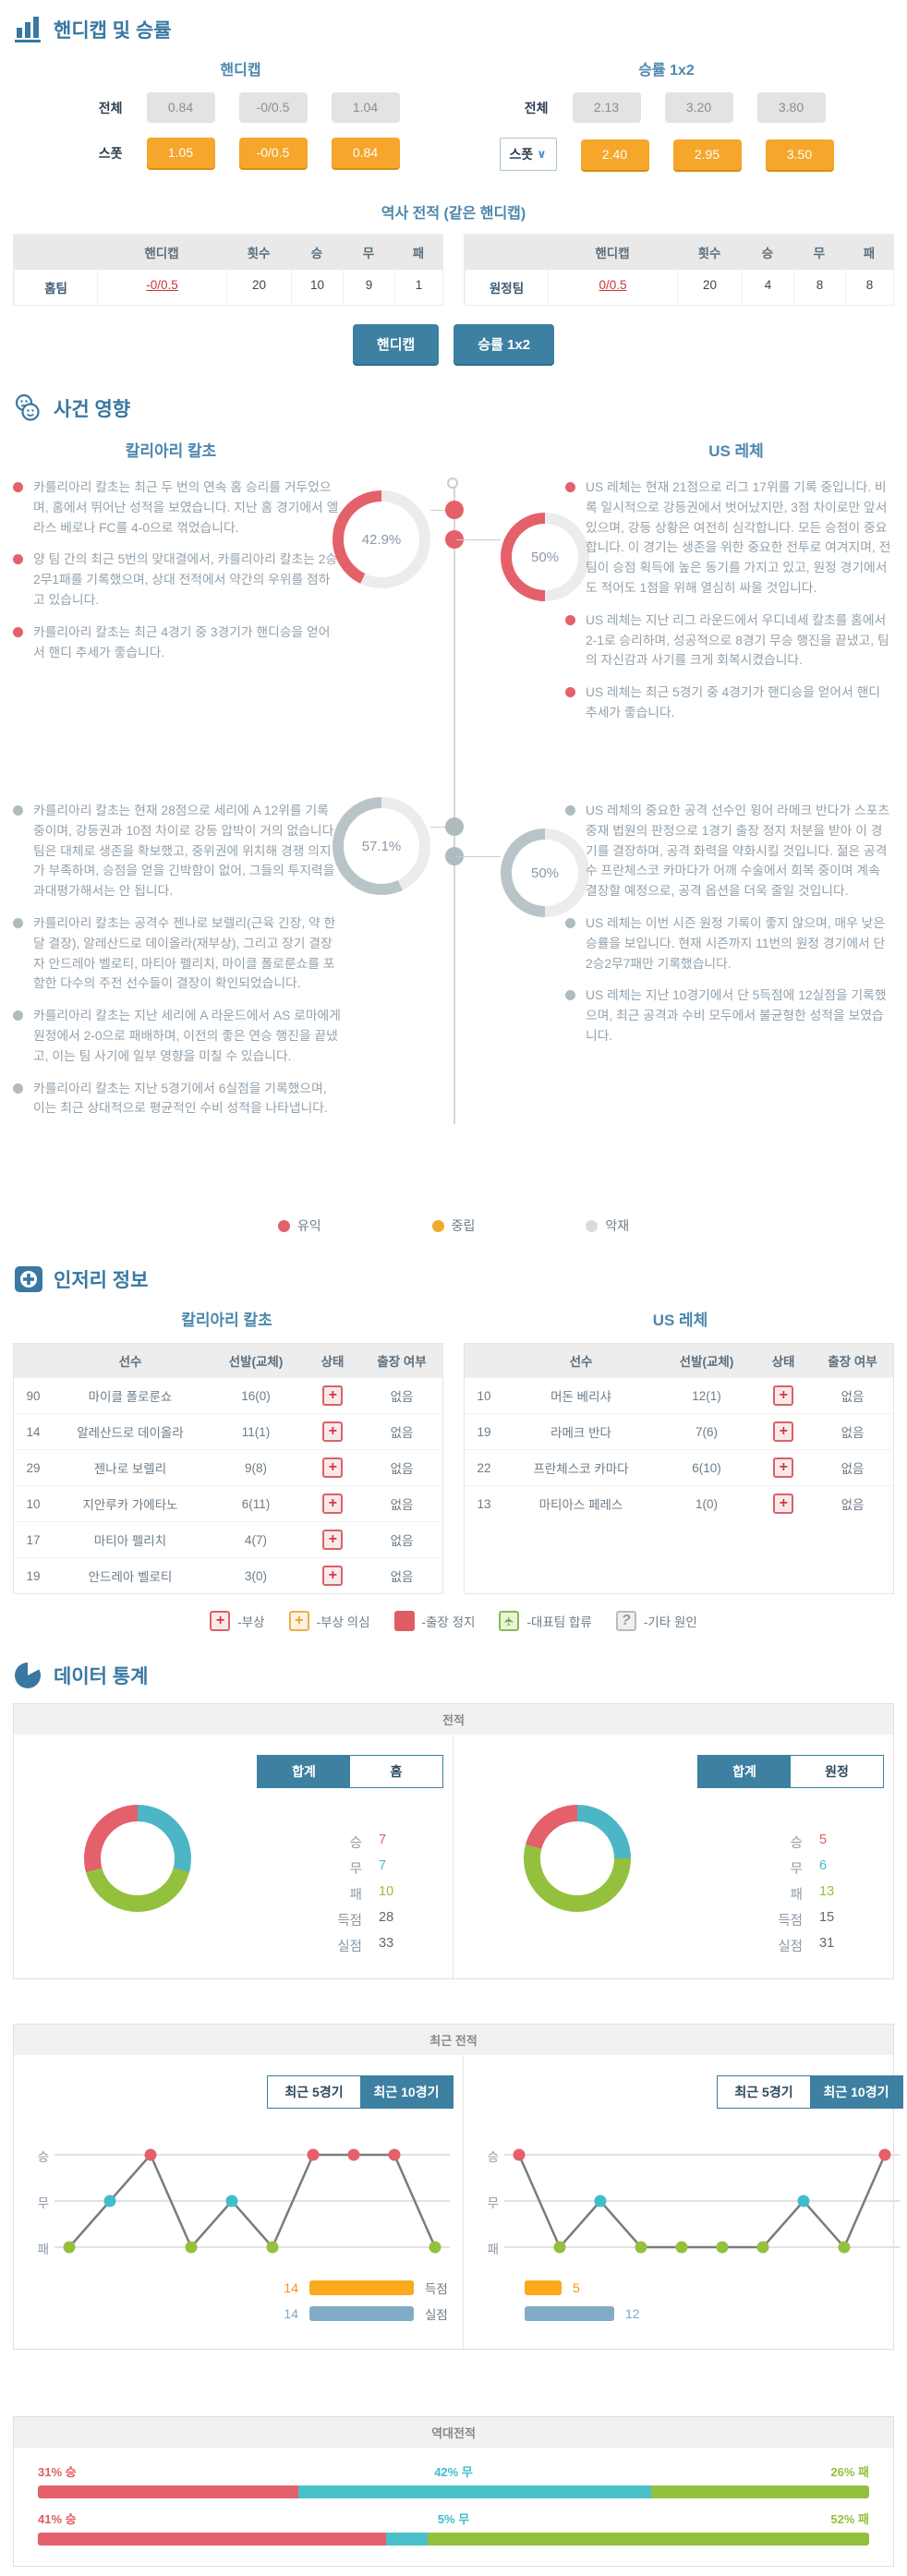 The width and height of the screenshot is (907, 2576). Describe the element at coordinates (613, 285) in the screenshot. I see `handicap-link: 0/0.5` at that location.